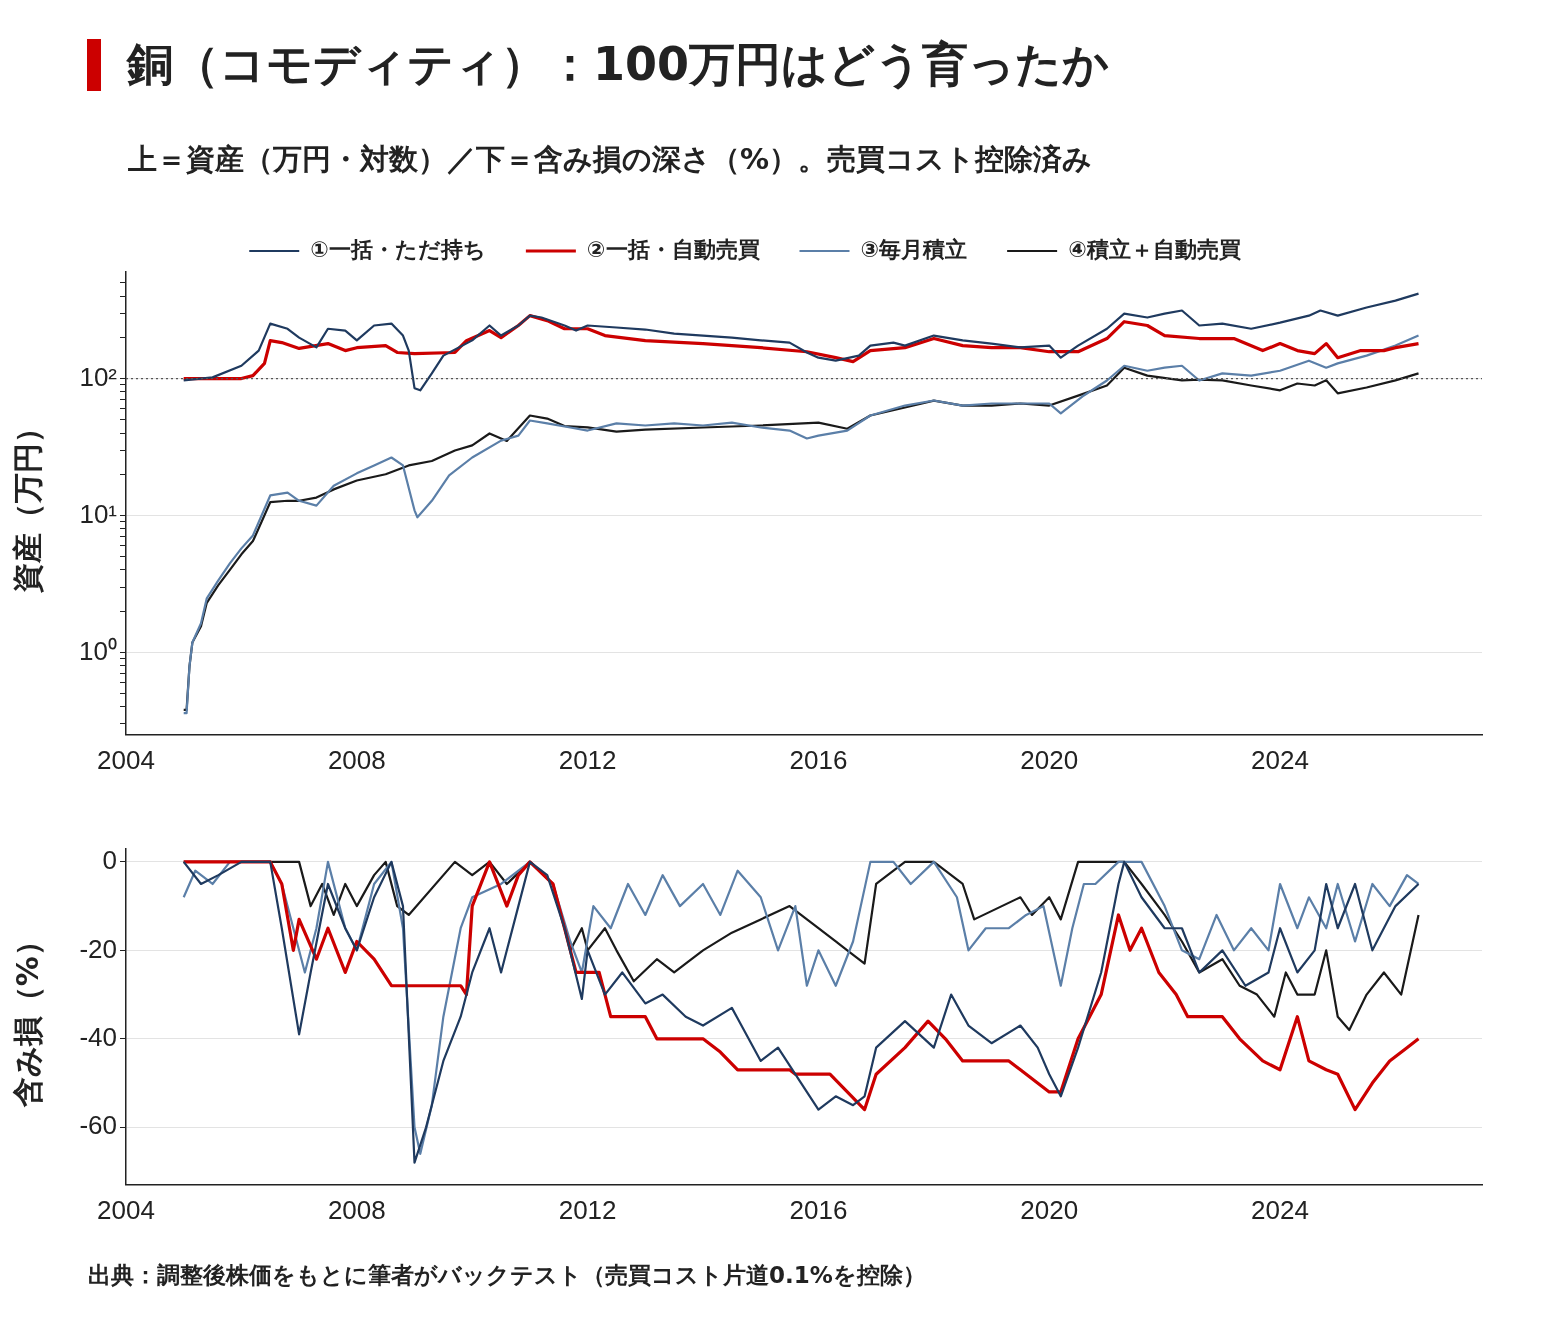  I want to click on y-tick-label: 10¹, so click(98, 513).